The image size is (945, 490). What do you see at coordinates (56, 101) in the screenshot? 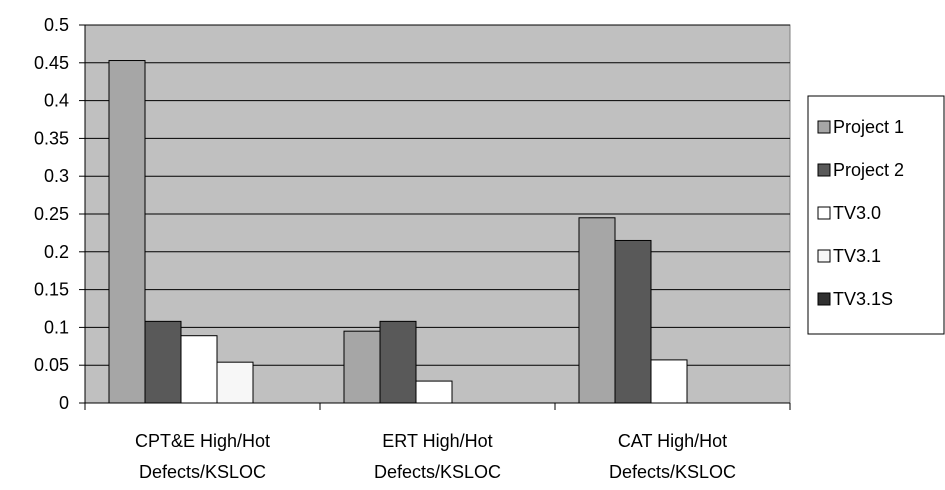
I see `y-tick-label: 0.4` at bounding box center [56, 101].